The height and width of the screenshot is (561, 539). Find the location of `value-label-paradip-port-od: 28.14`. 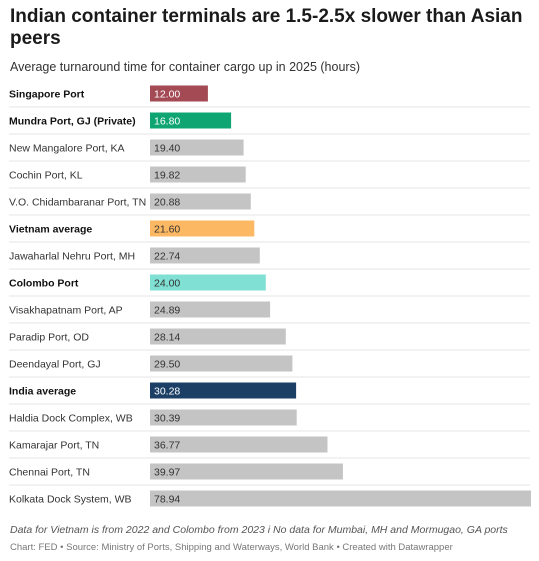

value-label-paradip-port-od: 28.14 is located at coordinates (167, 338).